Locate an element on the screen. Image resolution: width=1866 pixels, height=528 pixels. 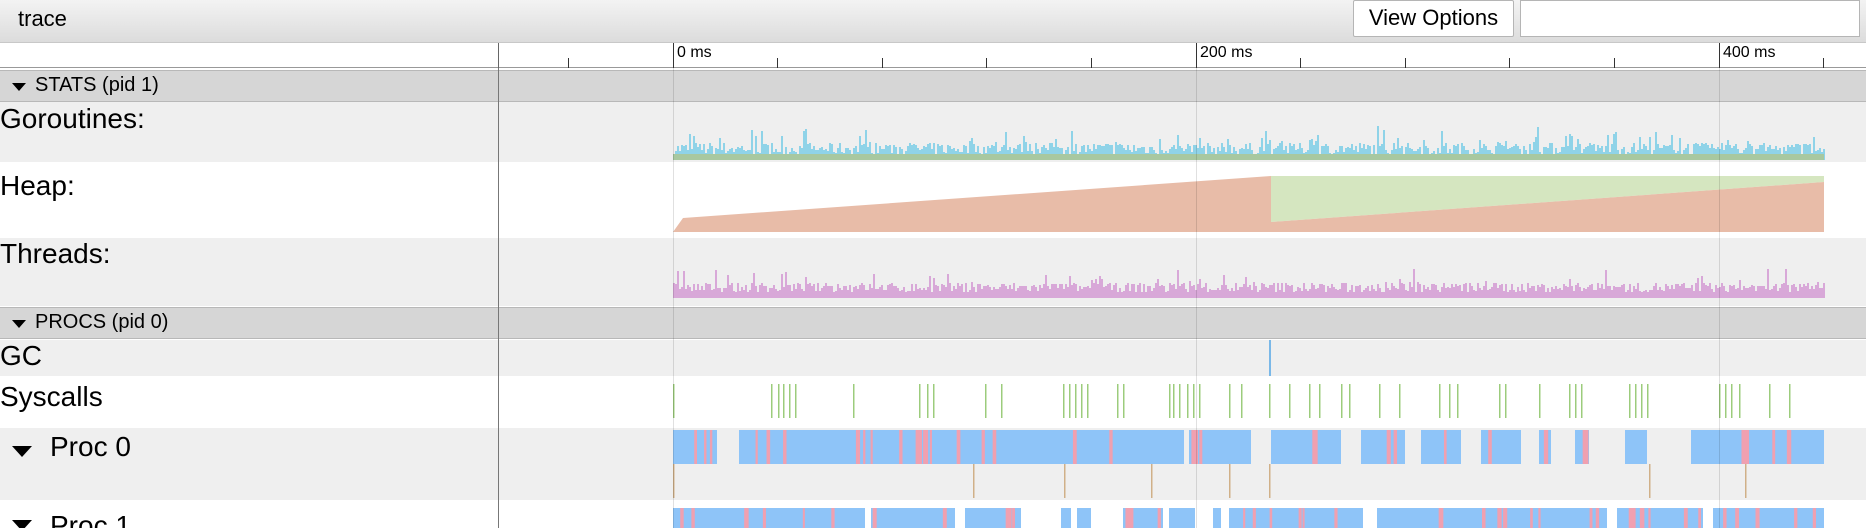
view-options-button: View Options is located at coordinates (1433, 18).